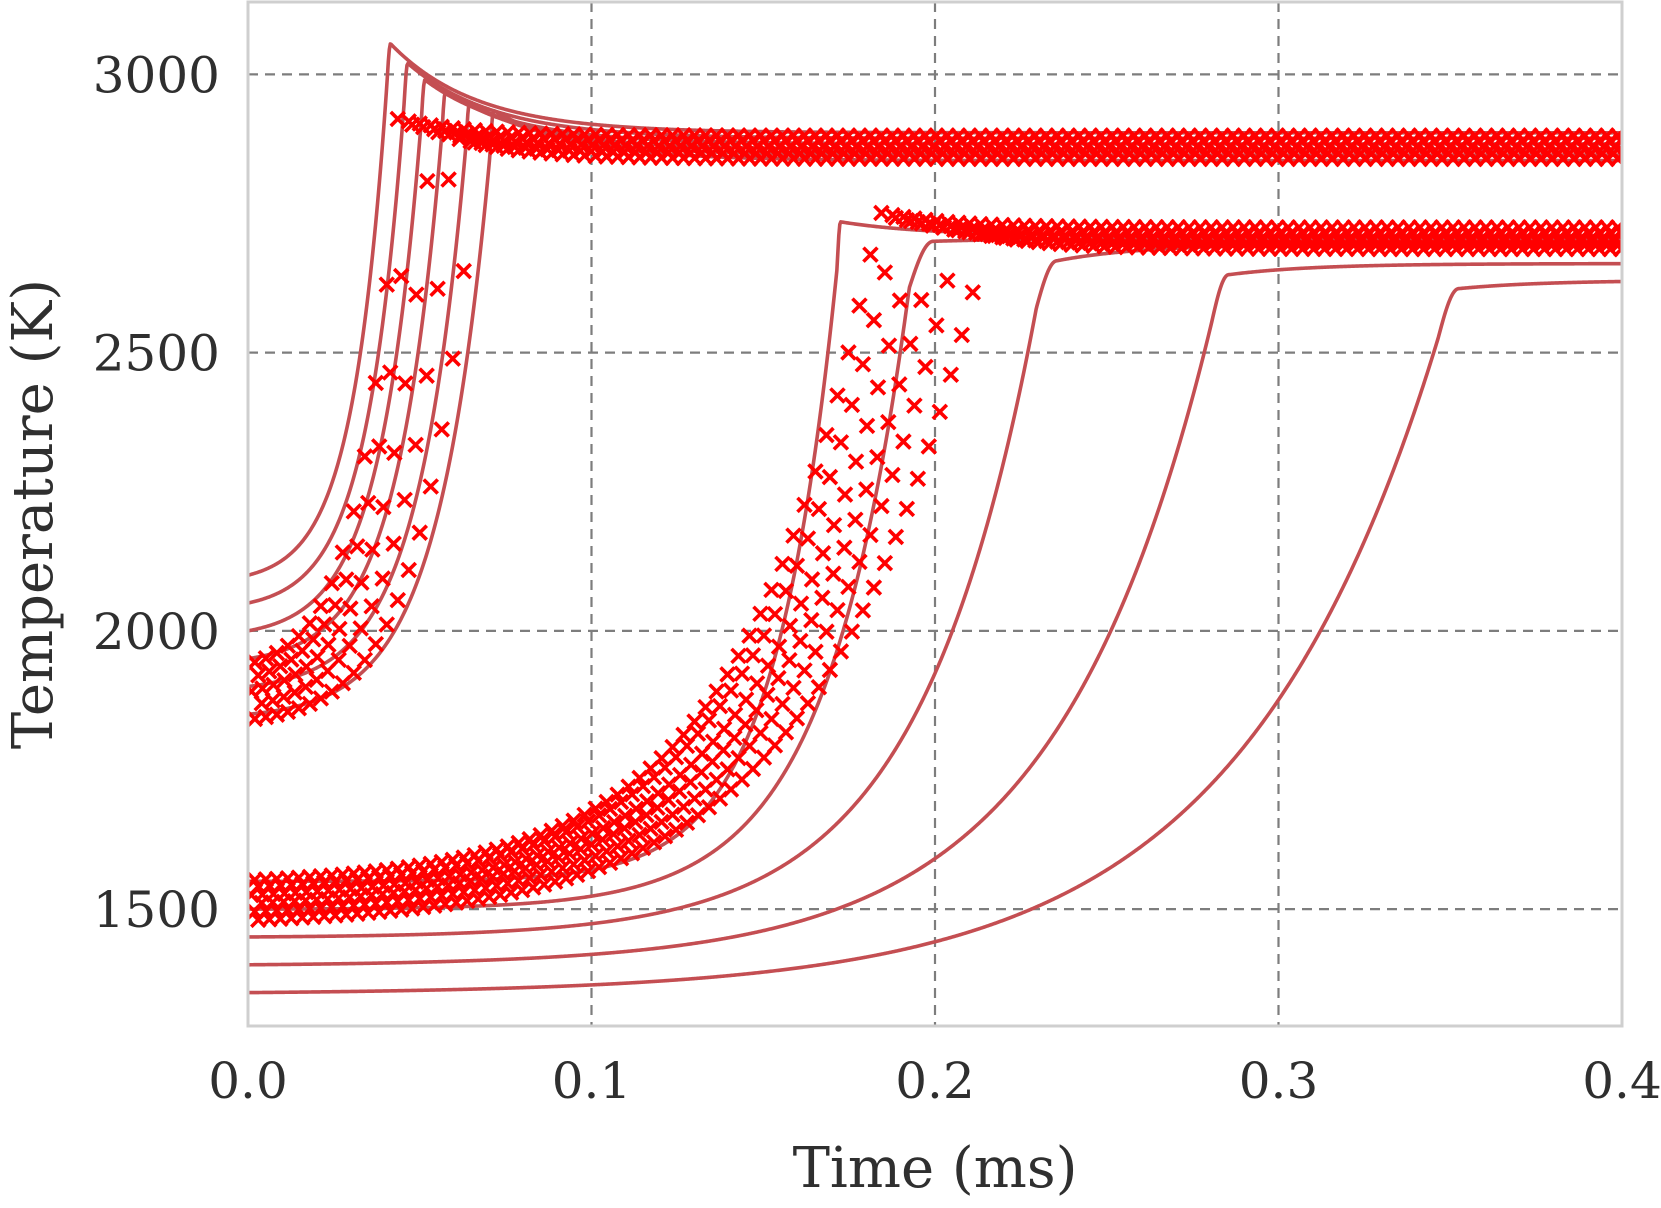 Image resolution: width=1661 pixels, height=1208 pixels. I want to click on x-tick-label: 0.0, so click(248, 1081).